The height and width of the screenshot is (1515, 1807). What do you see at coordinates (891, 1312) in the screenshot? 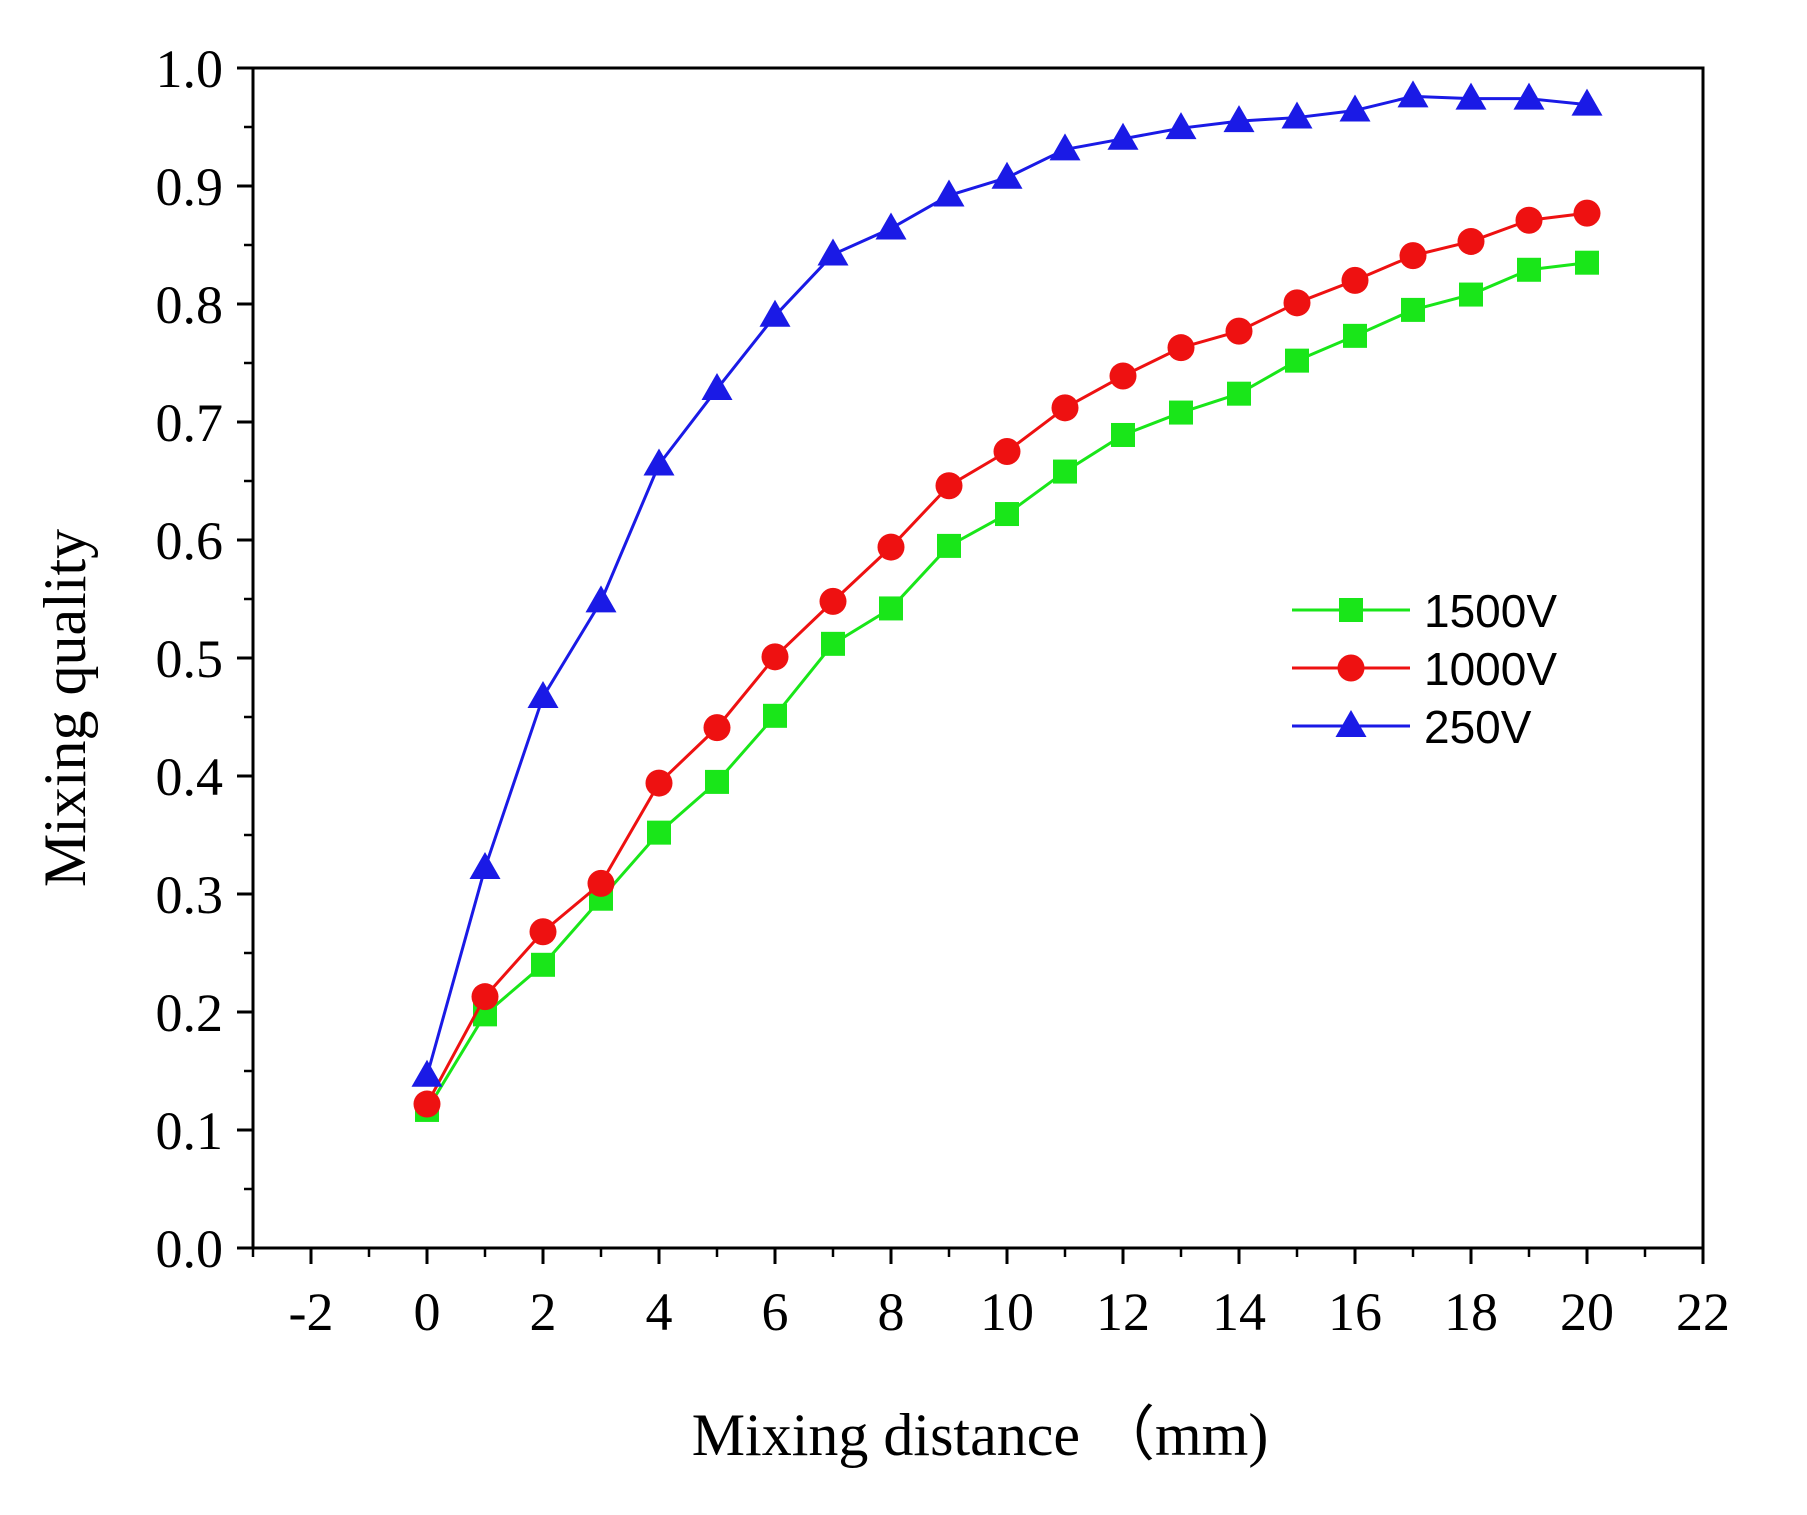
I see `x-tick-label: 8` at bounding box center [891, 1312].